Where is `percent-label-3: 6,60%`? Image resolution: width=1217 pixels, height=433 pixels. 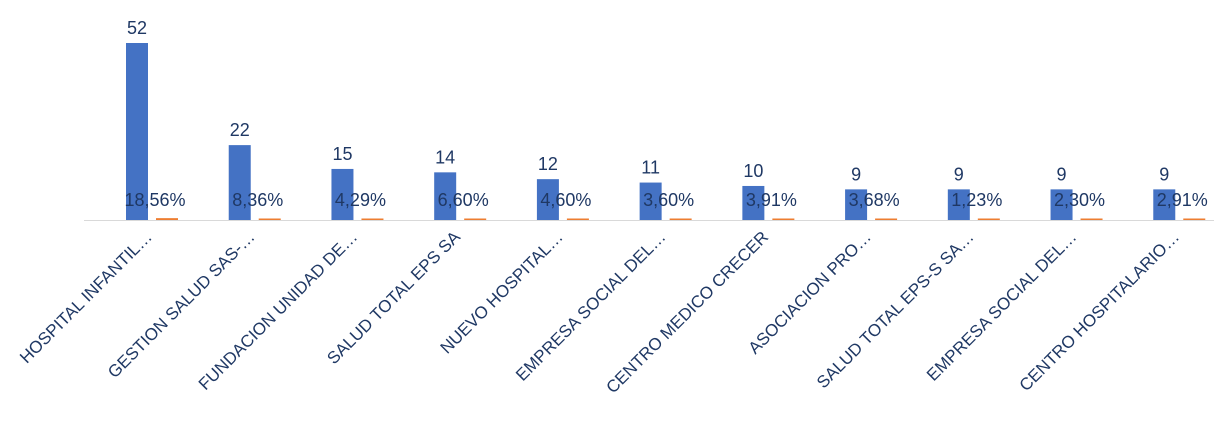 percent-label-3: 6,60% is located at coordinates (463, 200).